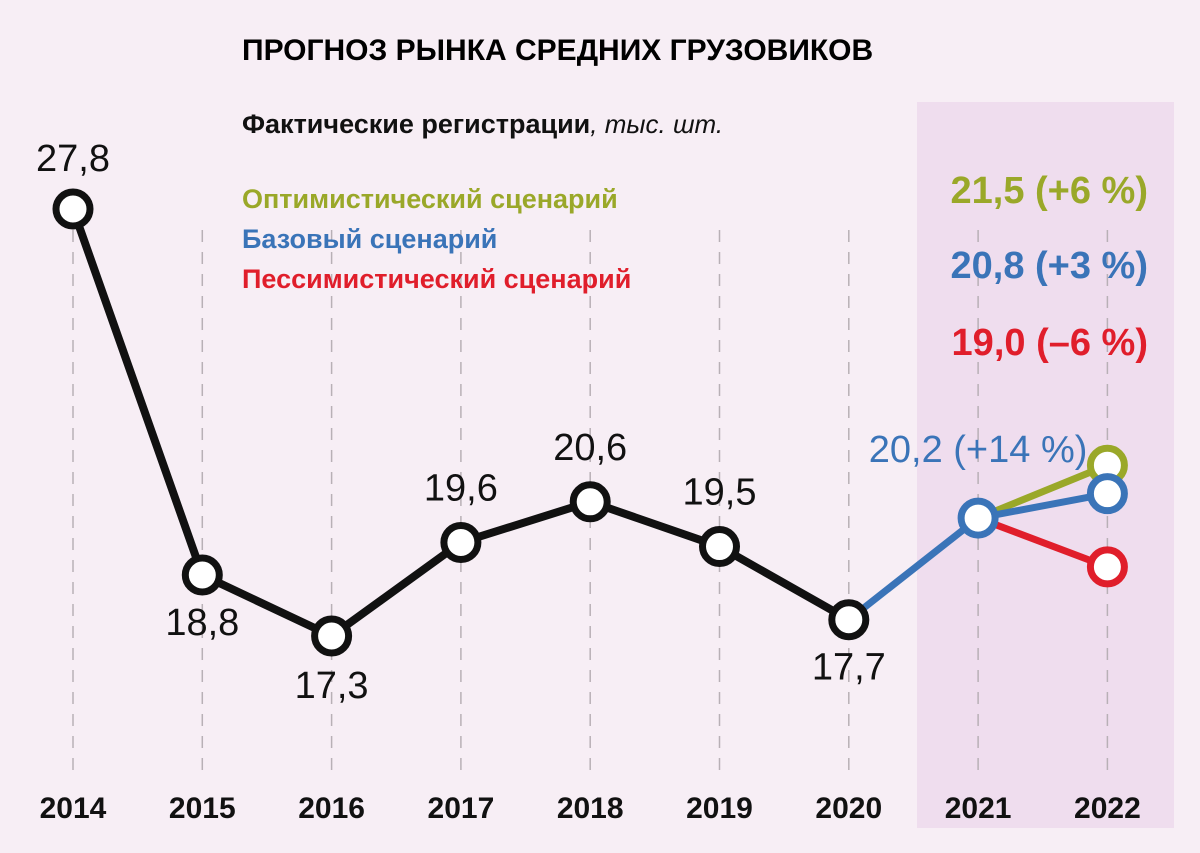  What do you see at coordinates (978, 450) in the screenshot?
I see `data-label-2021: 20,2 (+14 %)` at bounding box center [978, 450].